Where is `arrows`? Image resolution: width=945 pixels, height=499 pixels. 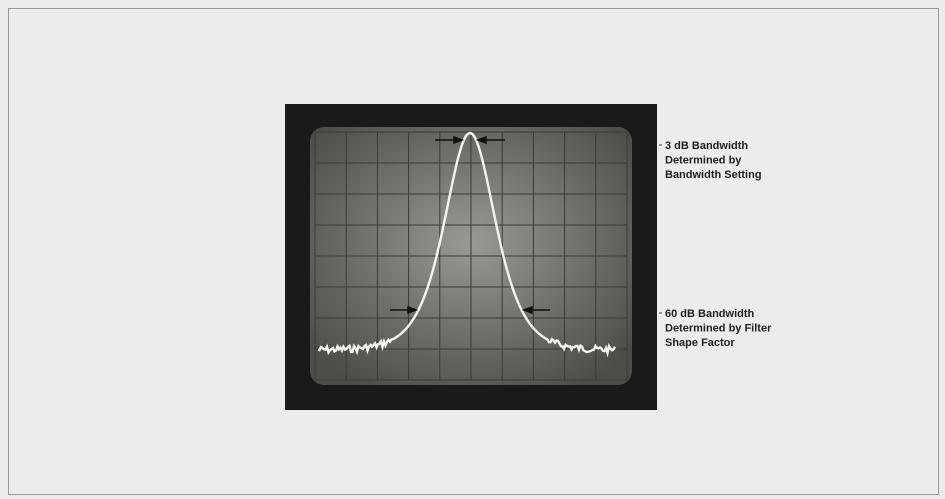
arrows is located at coordinates (470, 225).